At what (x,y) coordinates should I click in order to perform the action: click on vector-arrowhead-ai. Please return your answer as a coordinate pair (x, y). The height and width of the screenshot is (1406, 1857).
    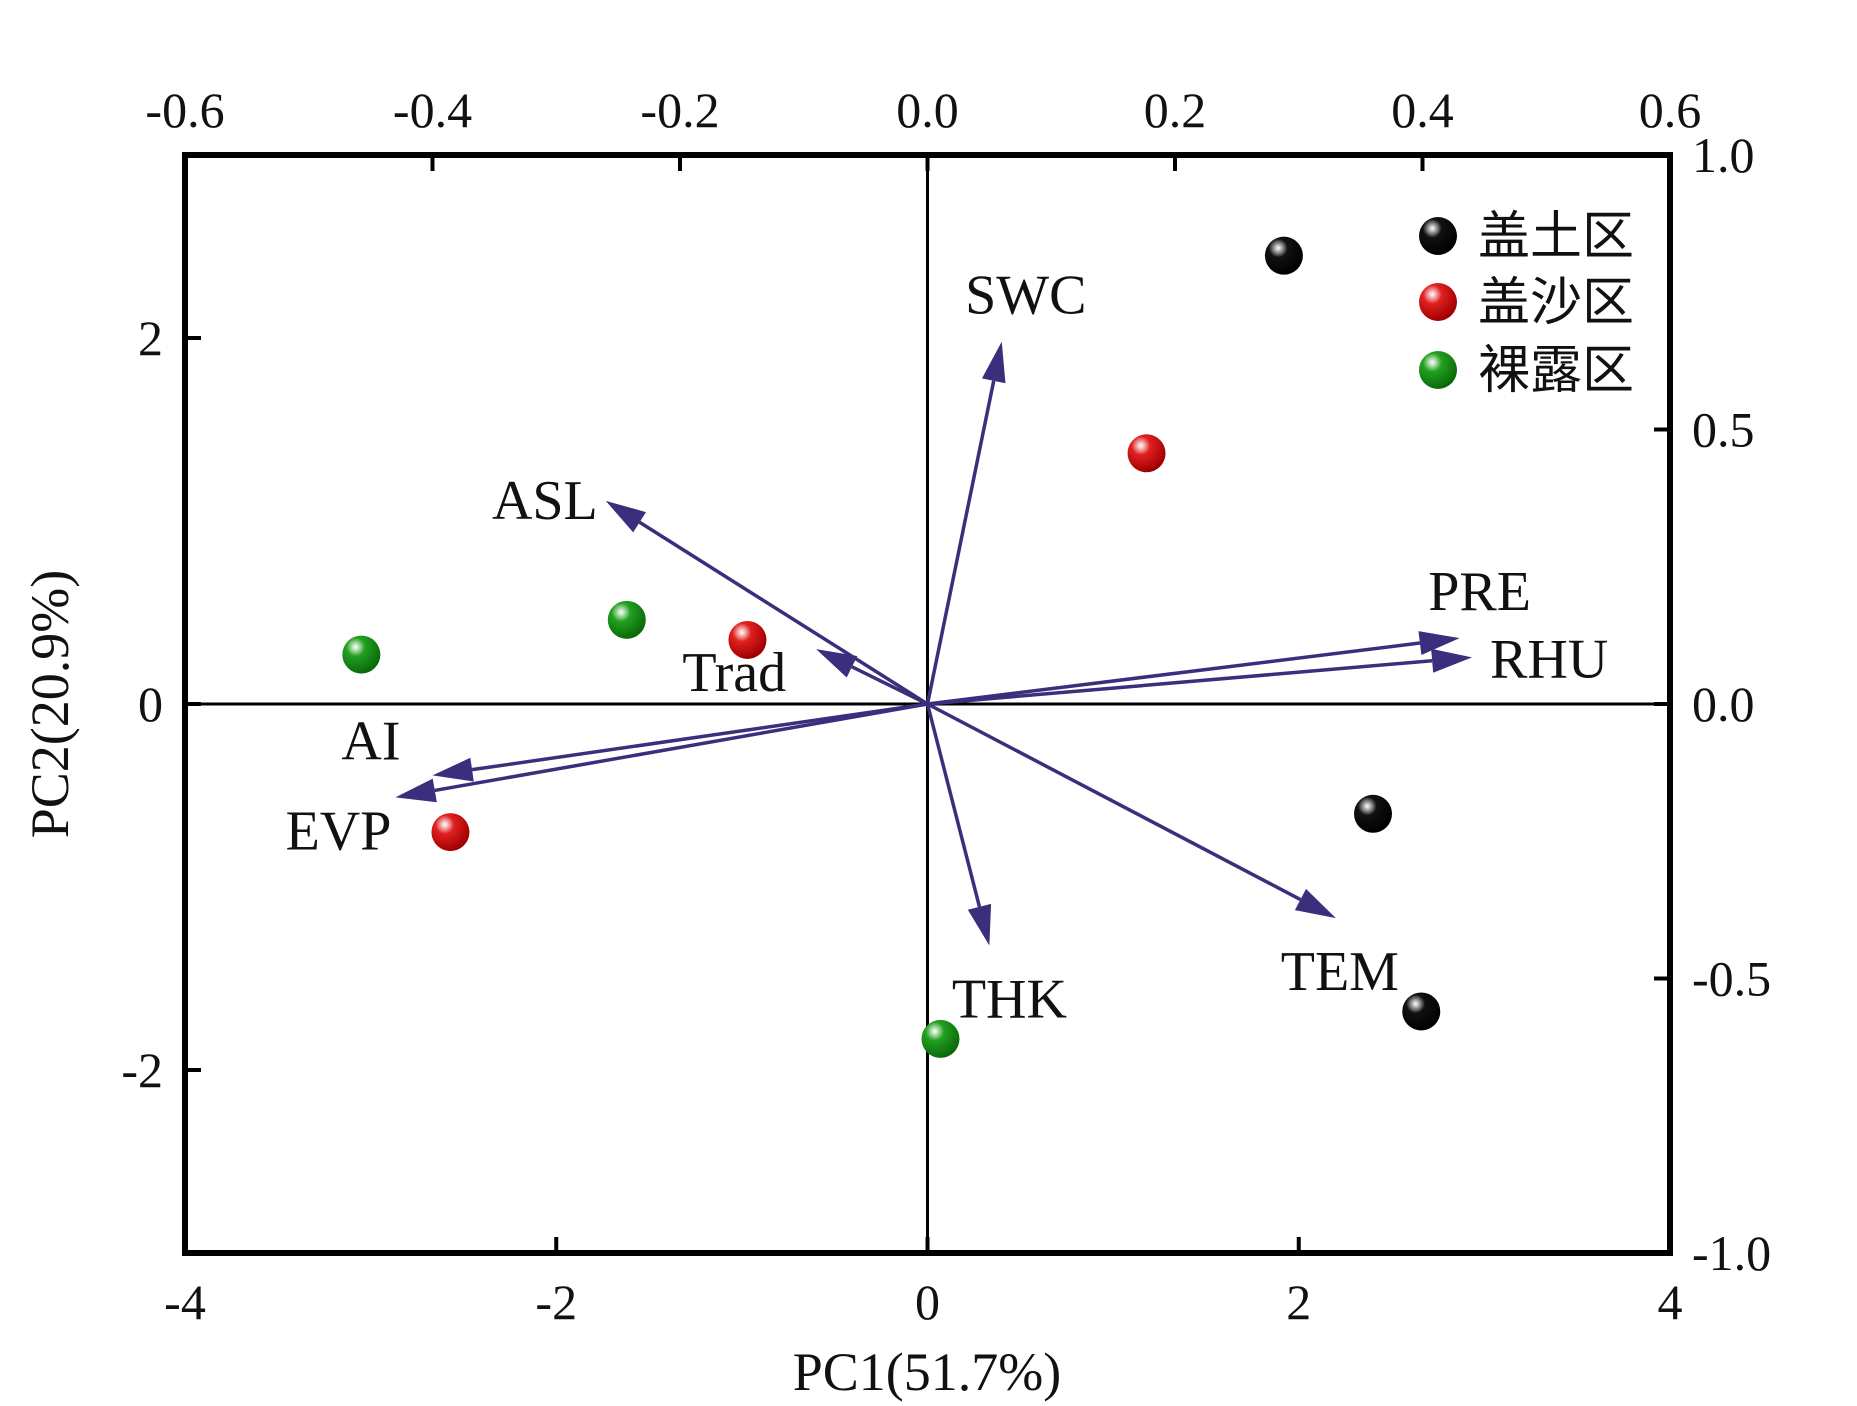
    Looking at the image, I should click on (453, 769).